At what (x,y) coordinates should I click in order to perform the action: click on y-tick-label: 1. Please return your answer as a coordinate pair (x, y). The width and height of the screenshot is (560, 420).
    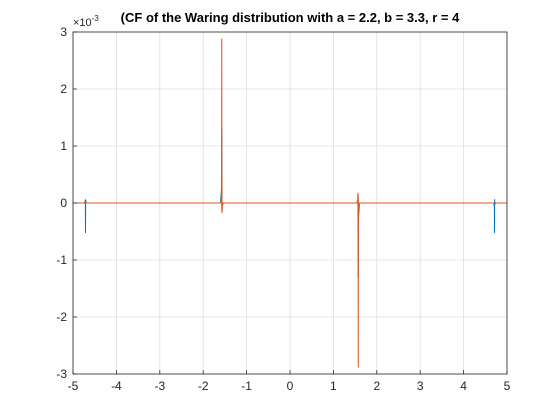
    Looking at the image, I should click on (63, 146).